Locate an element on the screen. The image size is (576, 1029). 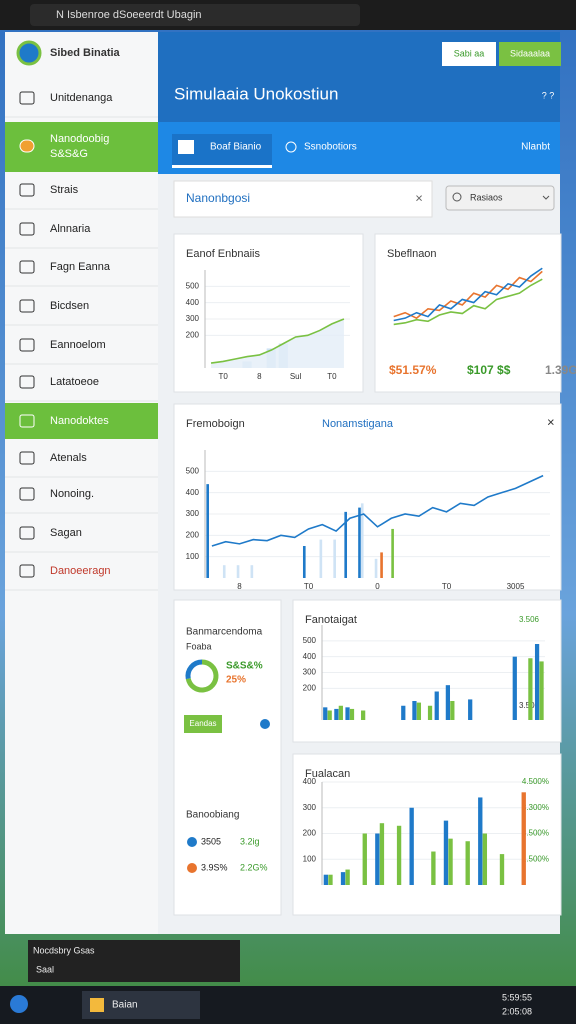
close-icon: × is located at coordinates (551, 421).